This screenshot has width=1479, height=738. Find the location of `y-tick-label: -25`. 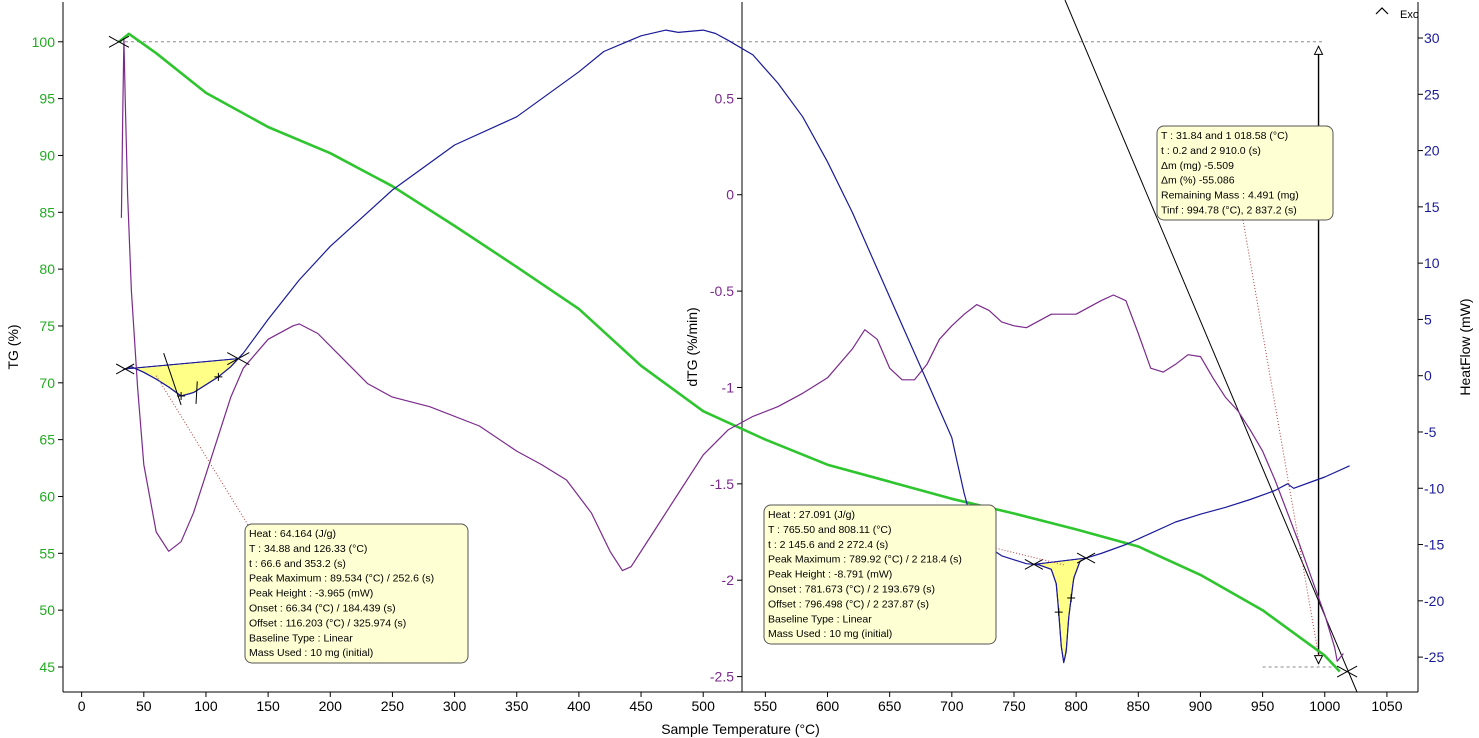

y-tick-label: -25 is located at coordinates (1434, 657).